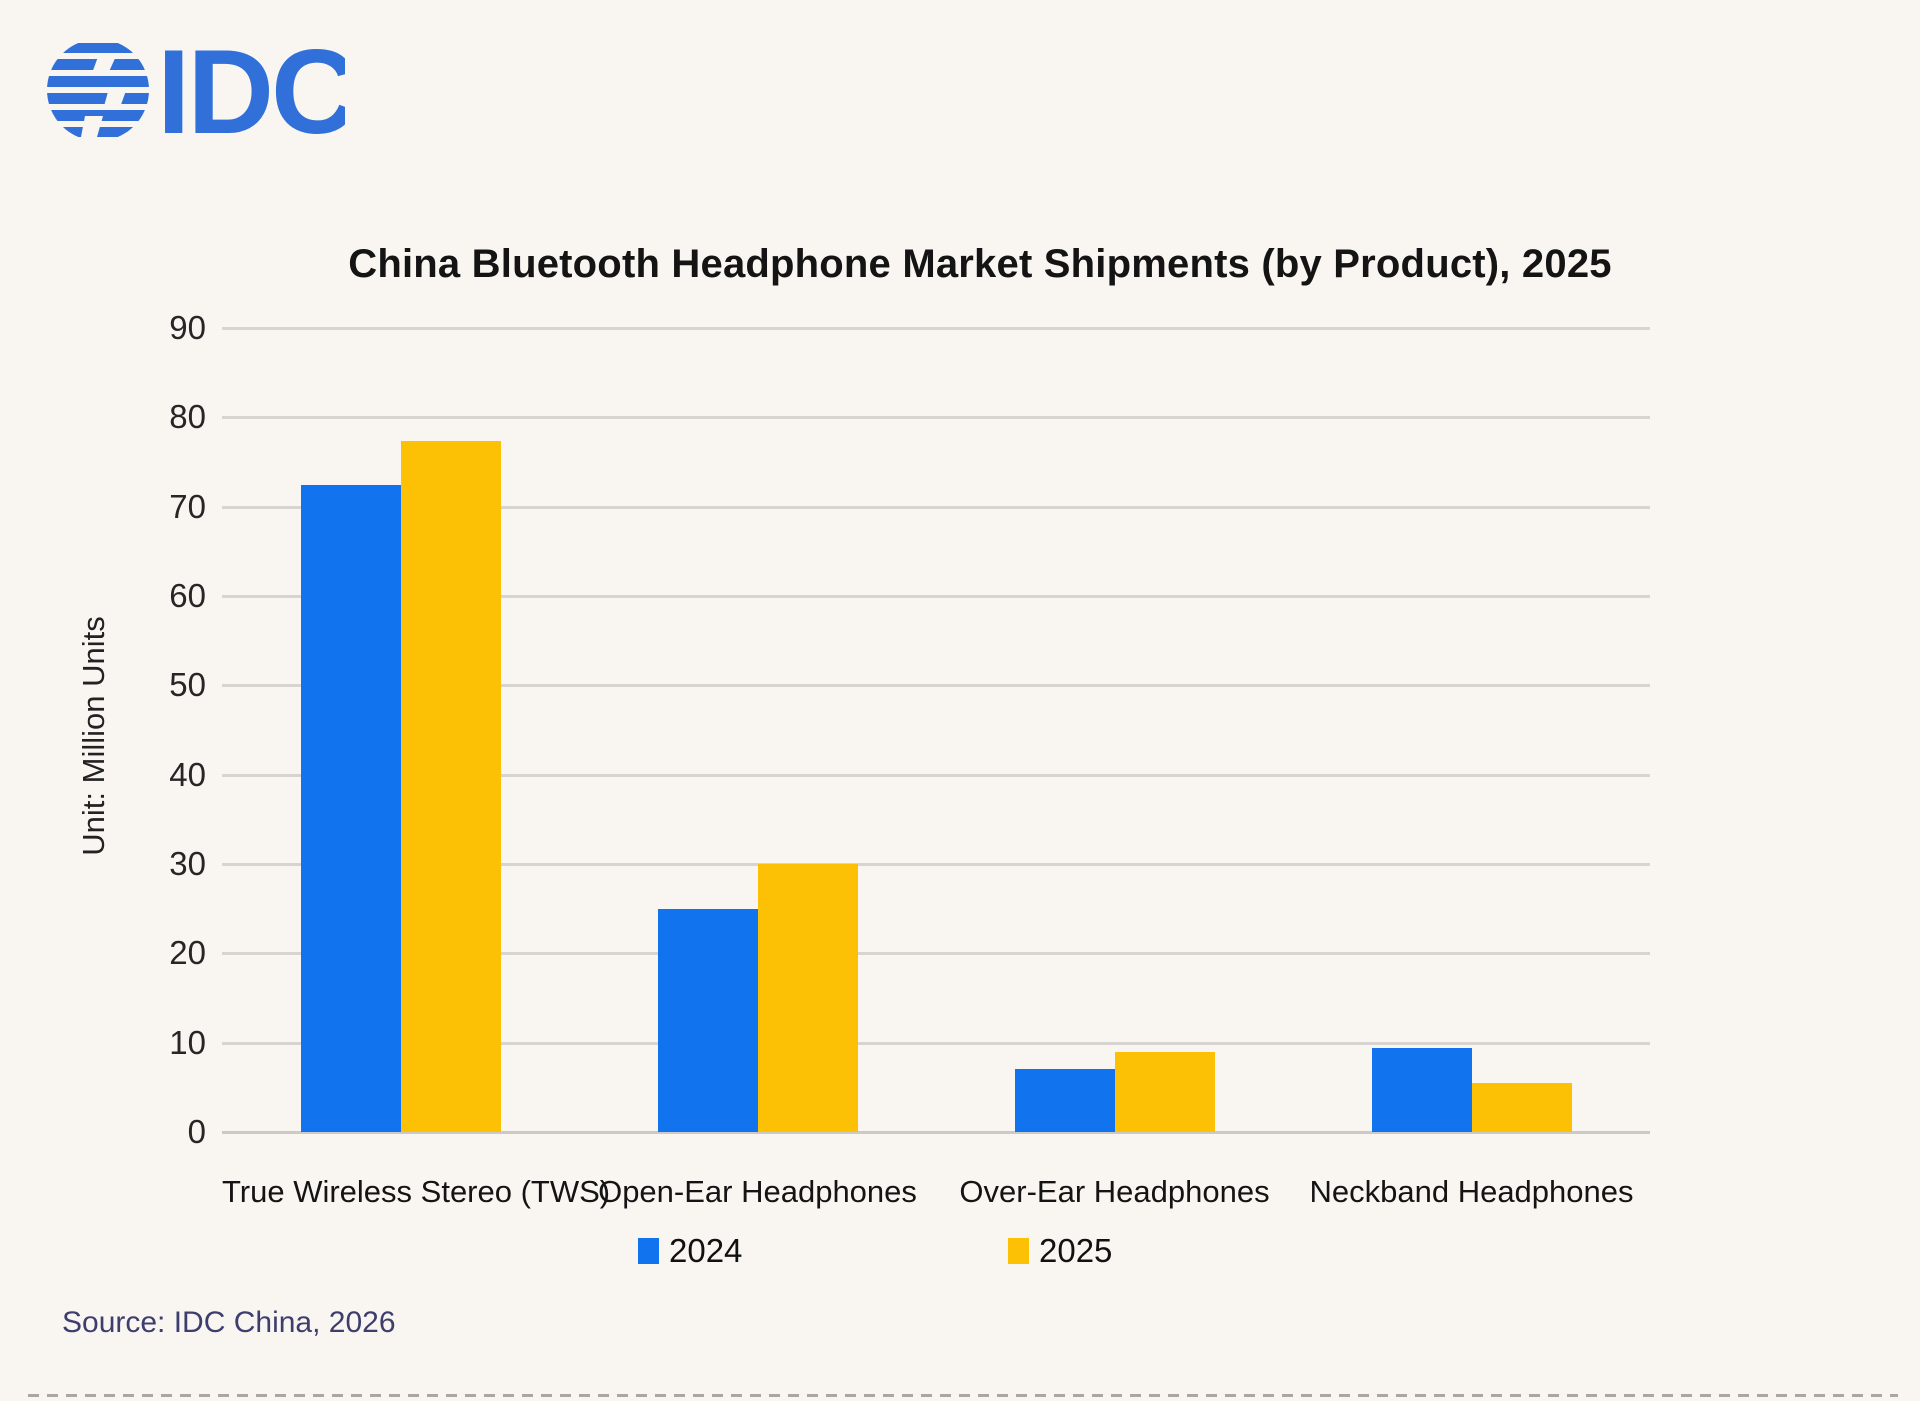 Image resolution: width=1920 pixels, height=1401 pixels. Describe the element at coordinates (187, 863) in the screenshot. I see `y-tick-label-30: 30` at that location.